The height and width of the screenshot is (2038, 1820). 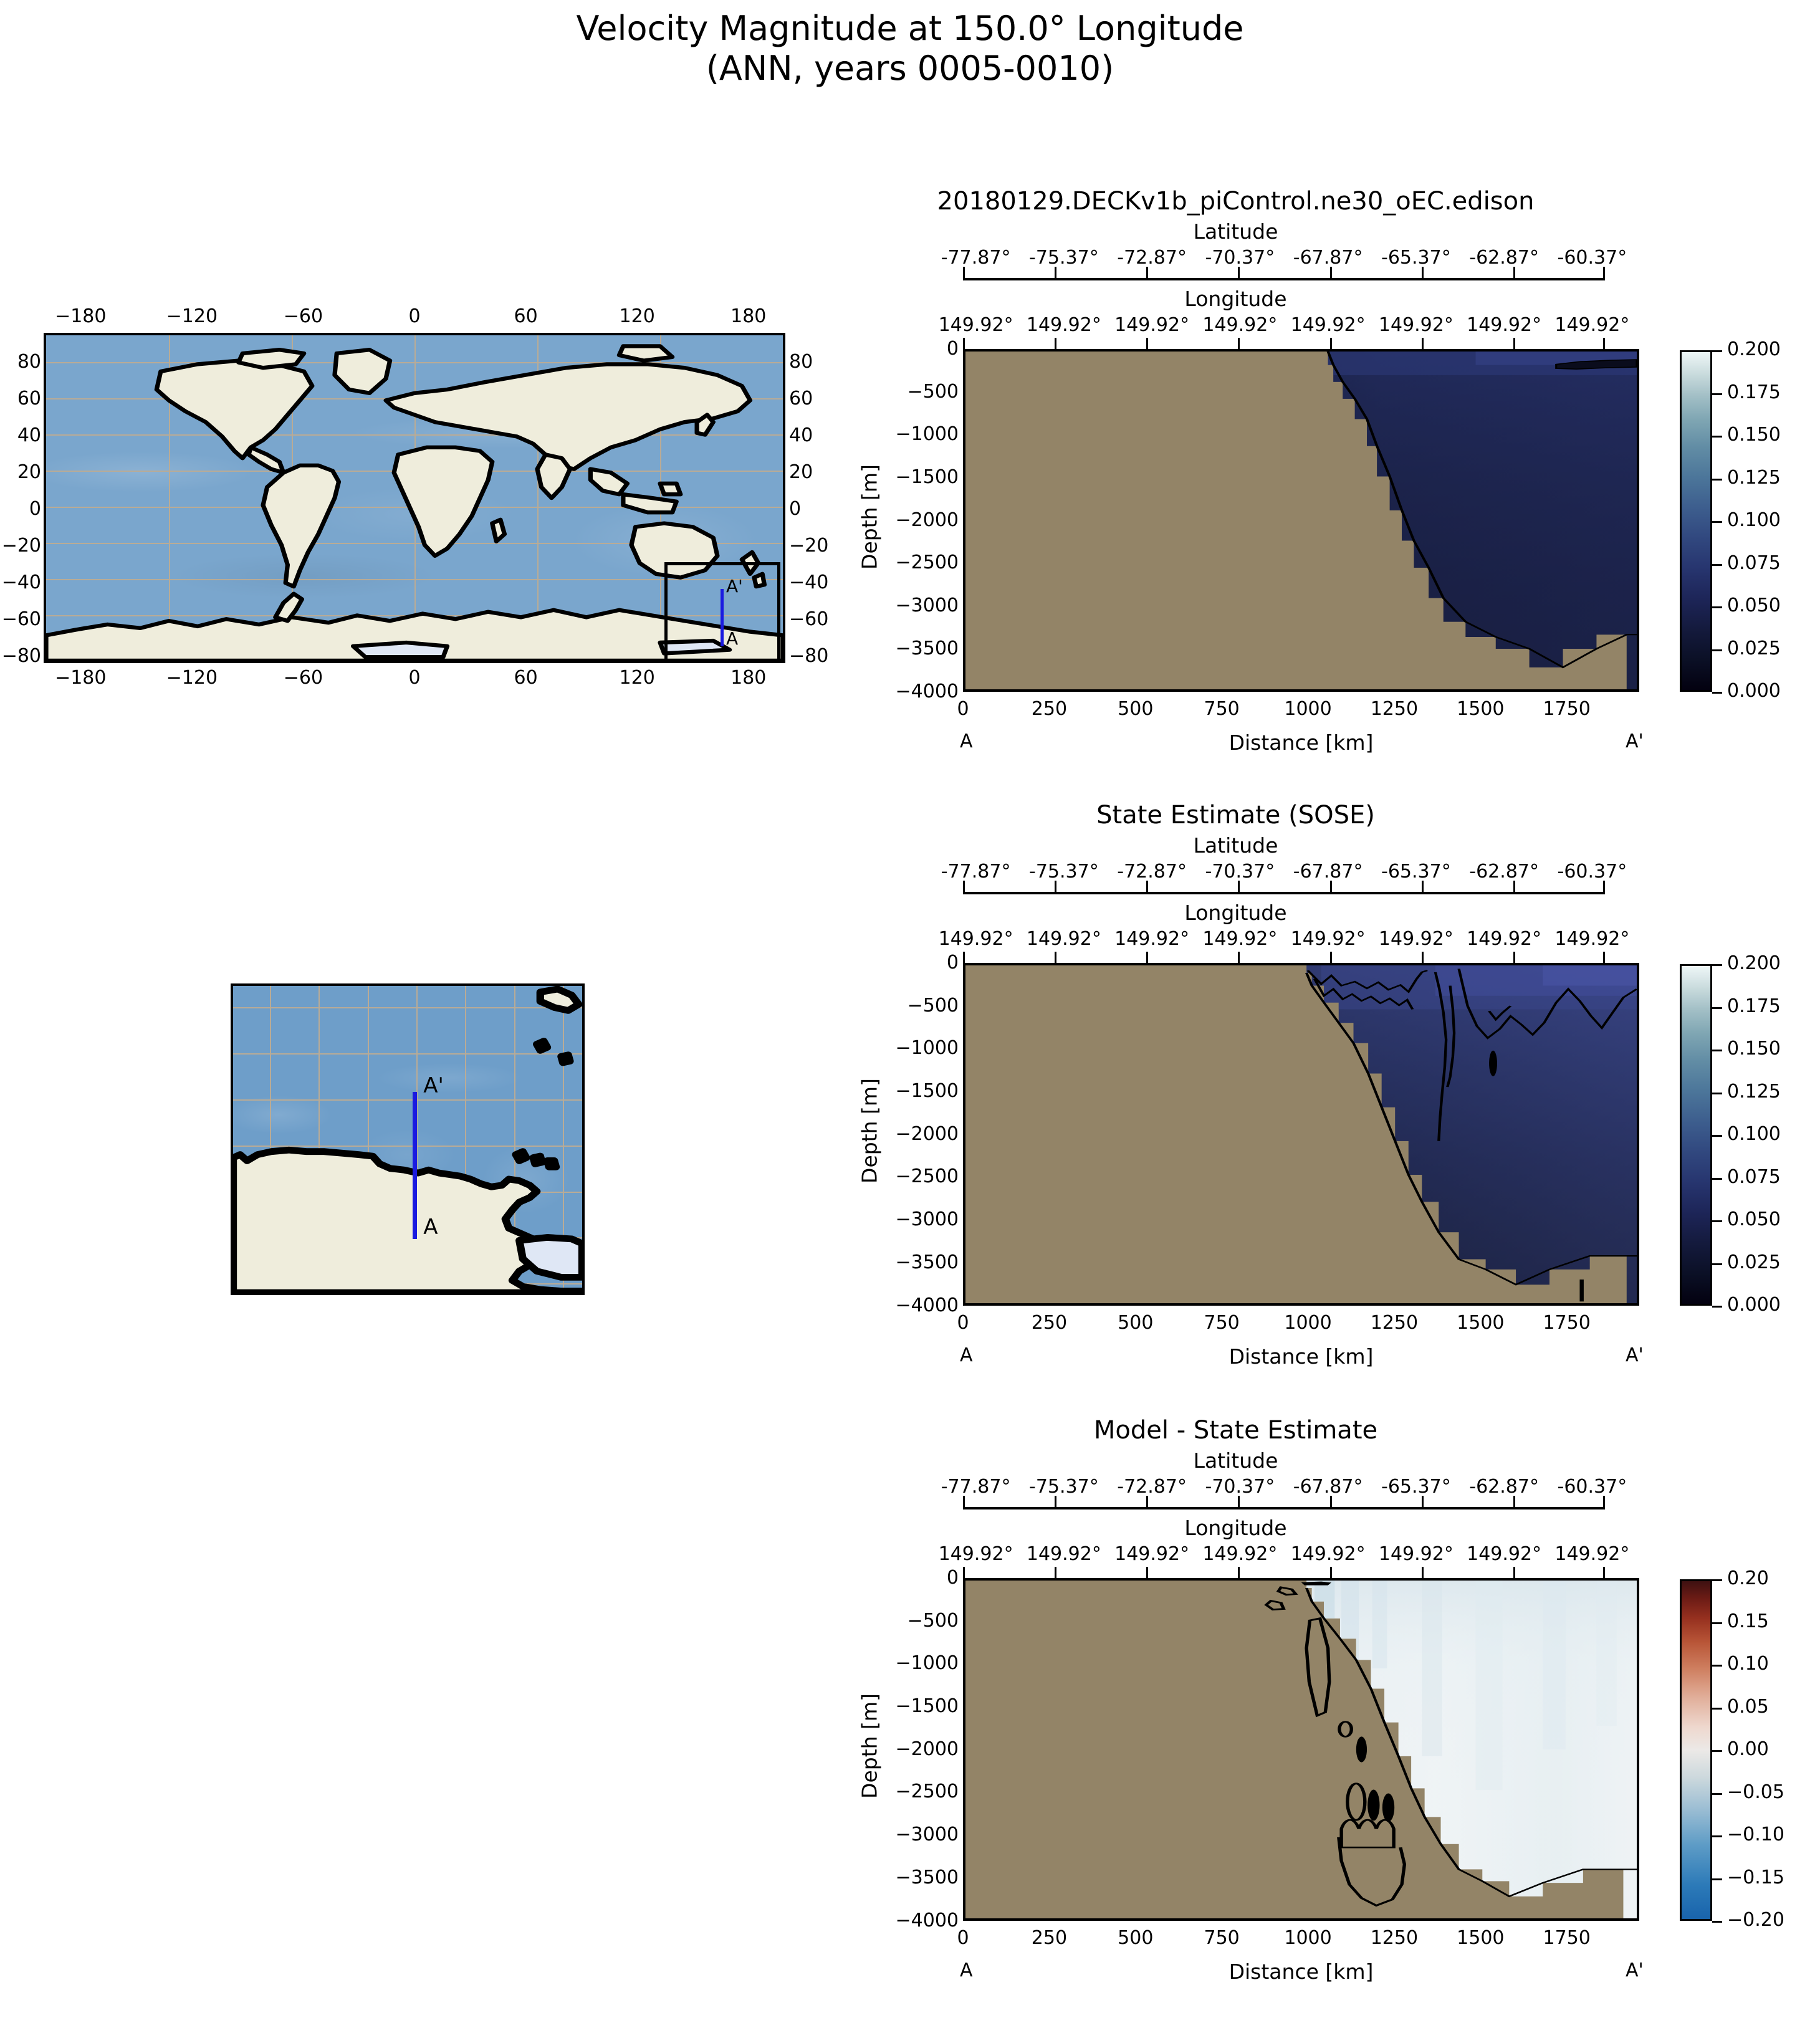 What do you see at coordinates (29, 472) in the screenshot?
I see `tick-label: 20` at bounding box center [29, 472].